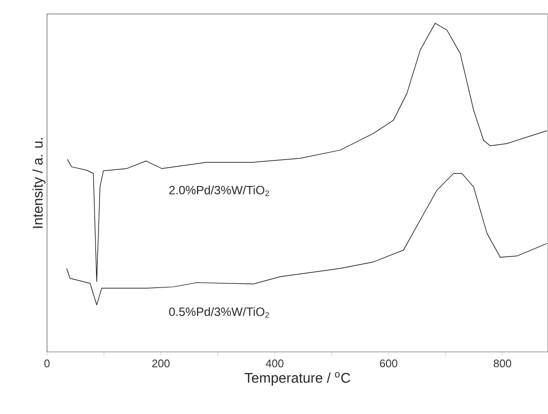 Image resolution: width=548 pixels, height=414 pixels. Describe the element at coordinates (389, 364) in the screenshot. I see `x-tick-label: 600` at that location.